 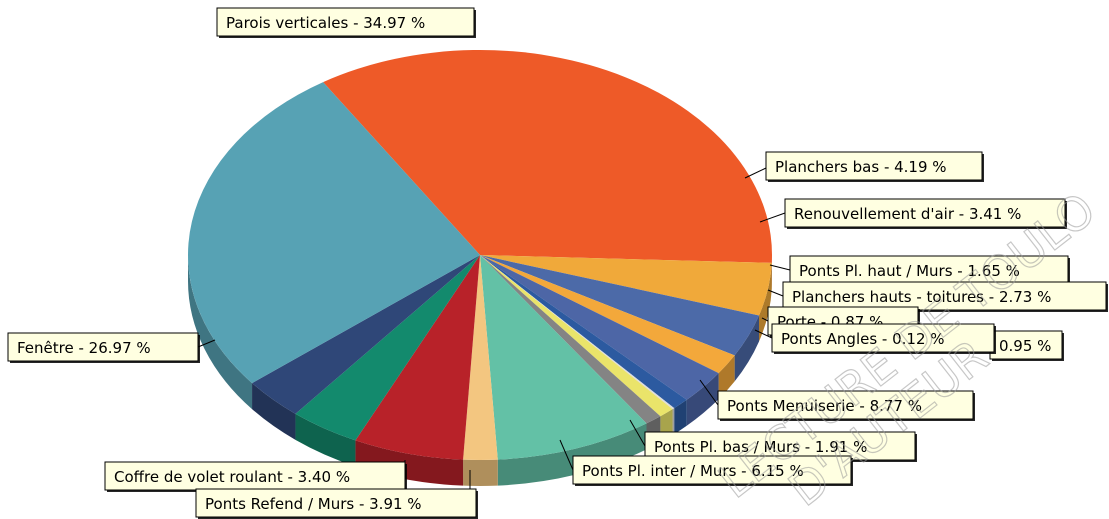 I want to click on pie-label-3: Ponts Pl. haut / Murs - 1.65 %, so click(x=929, y=270).